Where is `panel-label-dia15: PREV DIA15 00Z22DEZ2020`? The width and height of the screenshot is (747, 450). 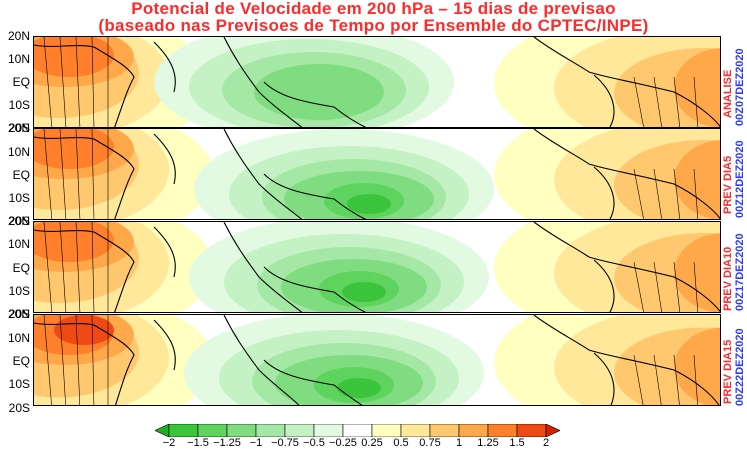
panel-label-dia15: PREV DIA15 00Z22DEZ2020 is located at coordinates (734, 367).